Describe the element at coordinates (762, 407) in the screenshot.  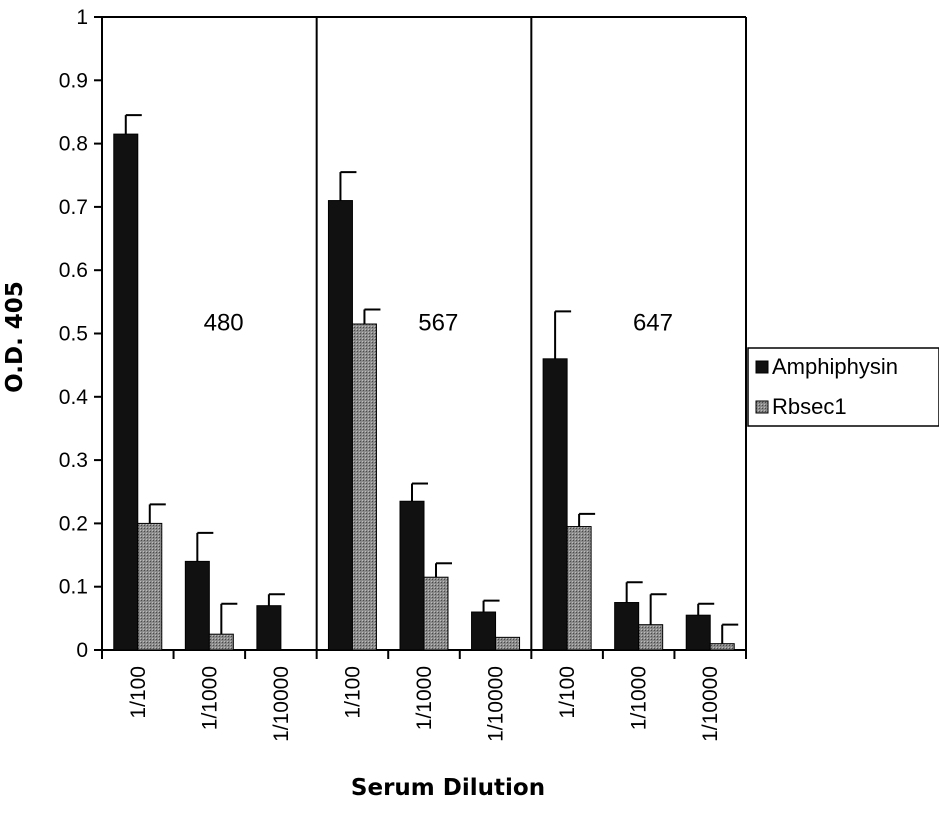
I see `legend-swatch-rbsec1` at that location.